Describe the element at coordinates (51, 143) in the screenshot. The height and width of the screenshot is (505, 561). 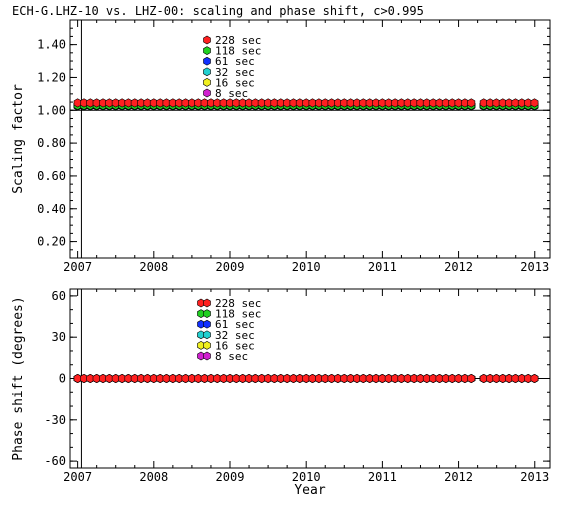
I see `y-tick-label: 0.80` at that location.